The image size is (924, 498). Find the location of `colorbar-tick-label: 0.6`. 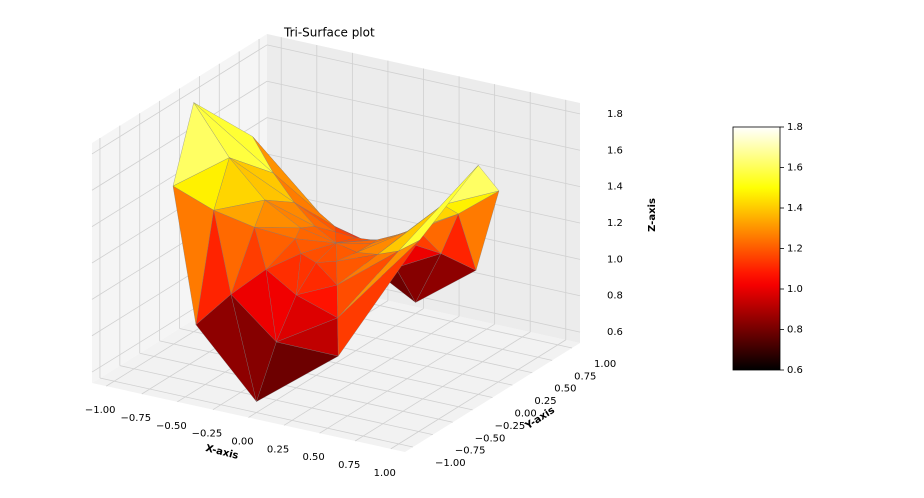

colorbar-tick-label: 0.6 is located at coordinates (795, 370).